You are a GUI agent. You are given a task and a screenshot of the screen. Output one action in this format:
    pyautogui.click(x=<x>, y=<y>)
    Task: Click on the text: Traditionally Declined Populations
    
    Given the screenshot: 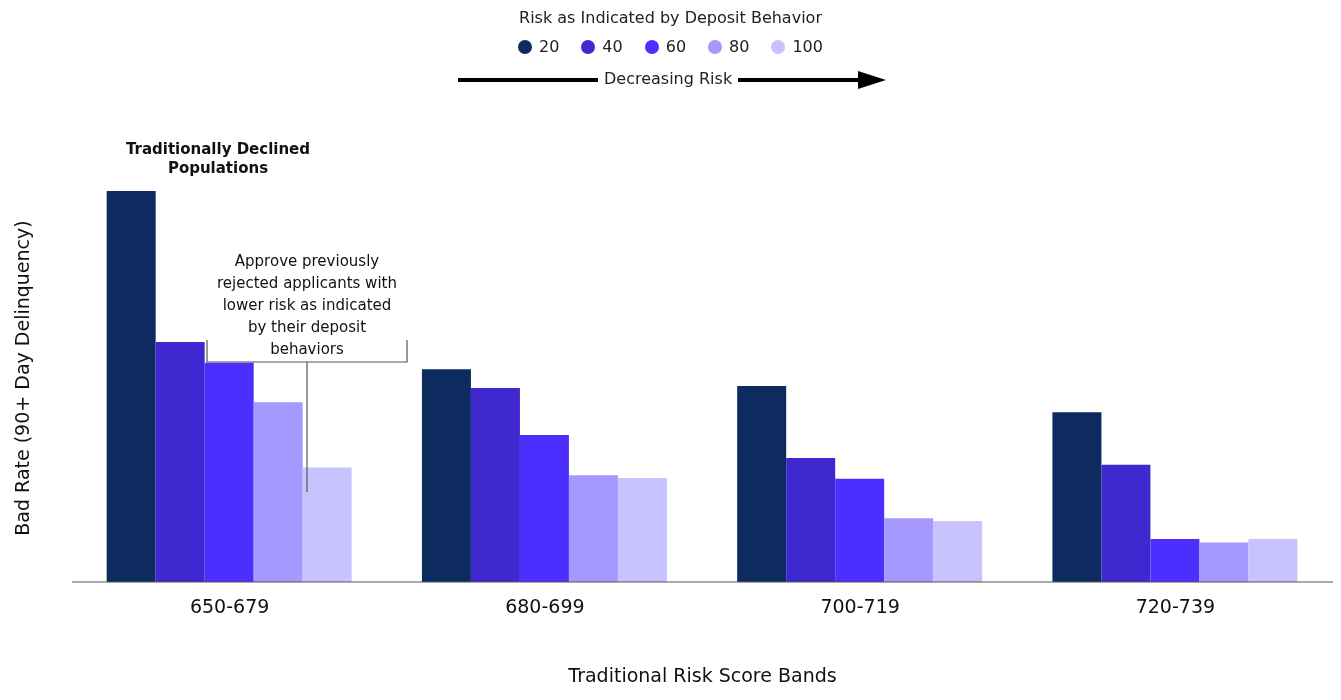 What is the action you would take?
    pyautogui.click(x=218, y=159)
    